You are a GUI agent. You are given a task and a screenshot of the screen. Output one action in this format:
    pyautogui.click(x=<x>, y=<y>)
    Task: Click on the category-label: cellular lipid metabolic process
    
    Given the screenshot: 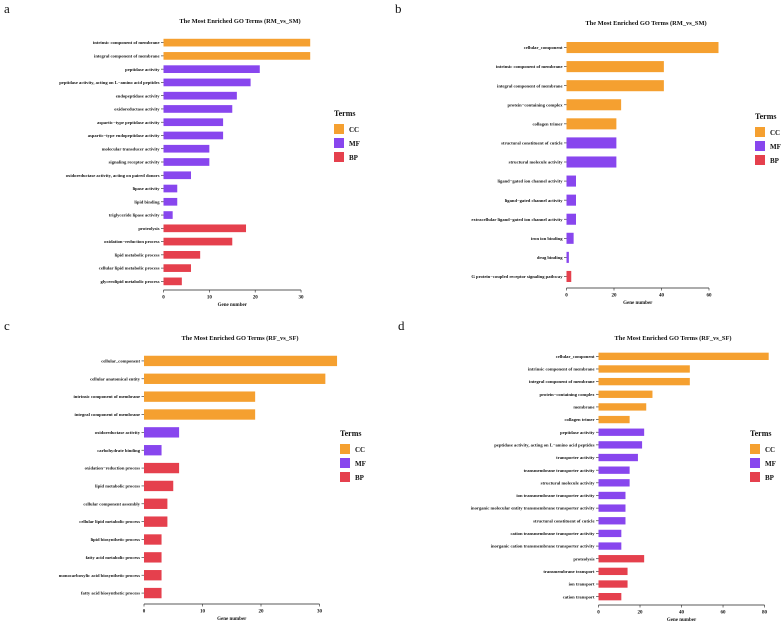 What is the action you would take?
    pyautogui.click(x=129, y=268)
    